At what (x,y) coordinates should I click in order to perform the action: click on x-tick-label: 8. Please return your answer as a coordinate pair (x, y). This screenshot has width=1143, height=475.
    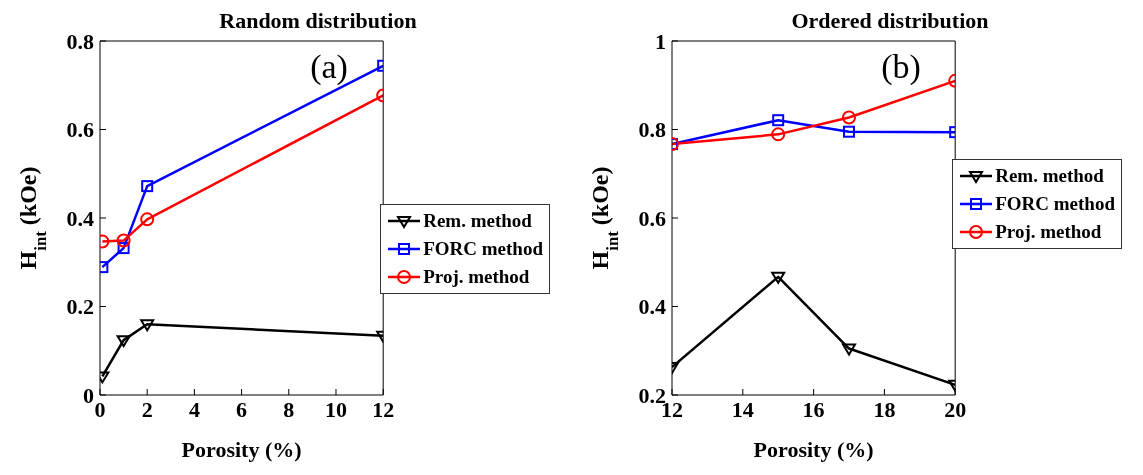
    Looking at the image, I should click on (289, 409).